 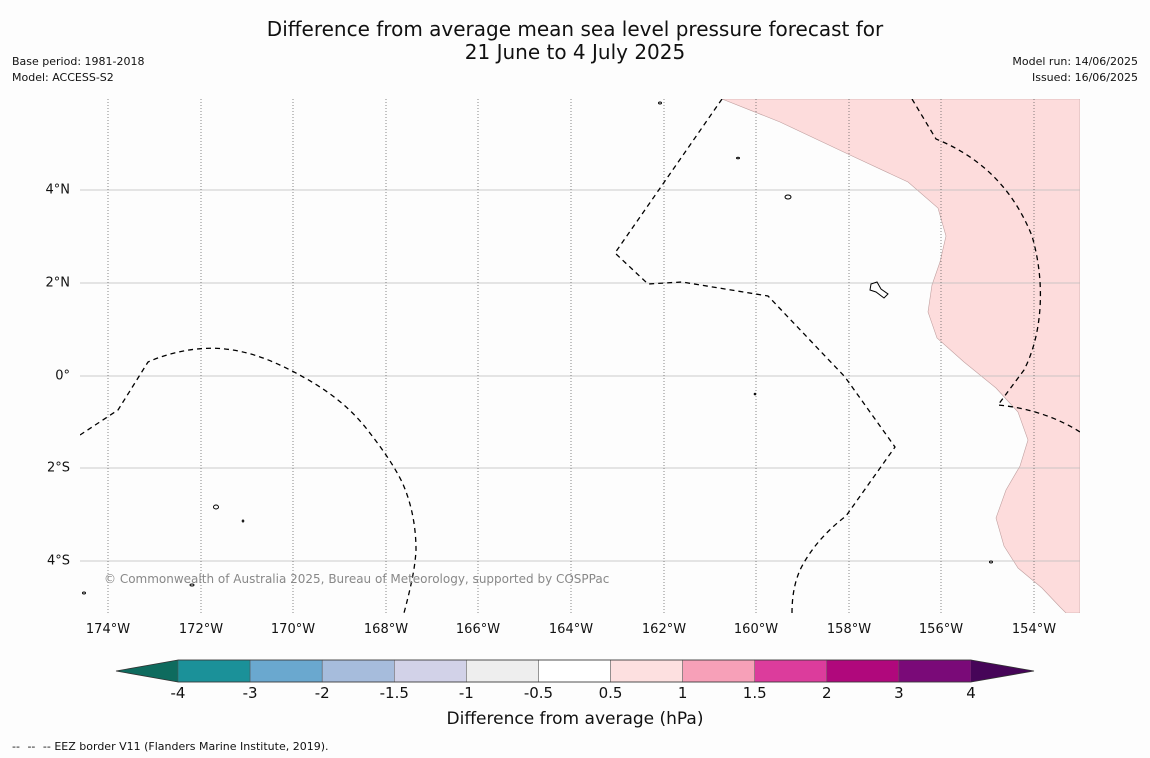 What do you see at coordinates (293, 629) in the screenshot?
I see `lon-label-170w: 170°W` at bounding box center [293, 629].